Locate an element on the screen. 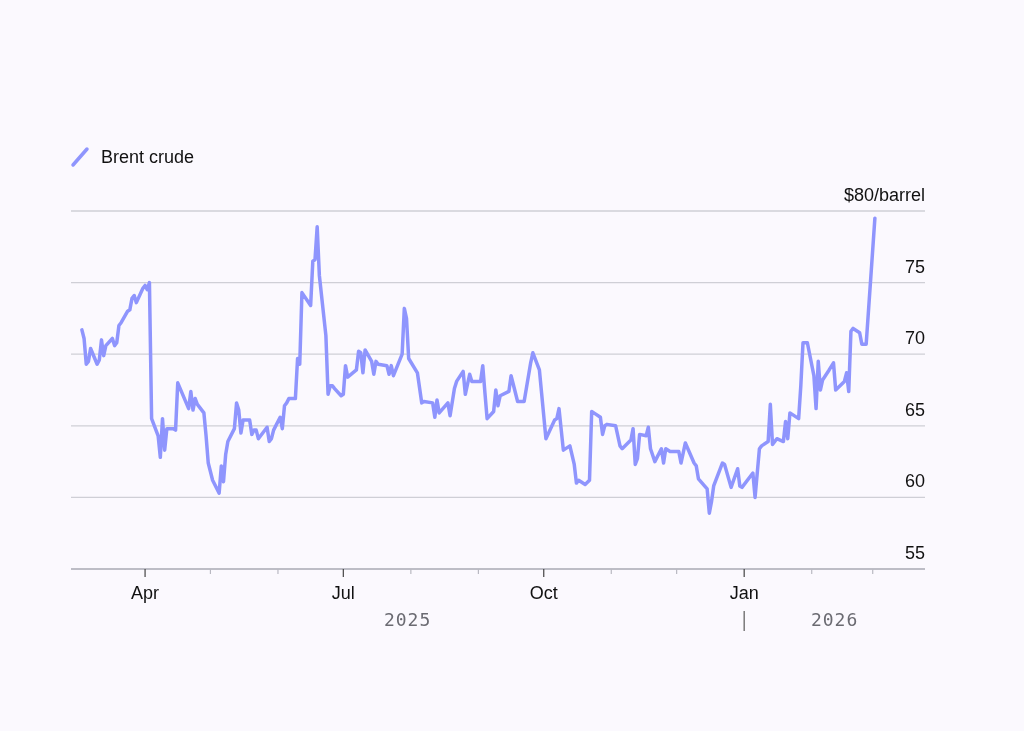 The height and width of the screenshot is (731, 1024). x-tick-label: Oct is located at coordinates (543, 593).